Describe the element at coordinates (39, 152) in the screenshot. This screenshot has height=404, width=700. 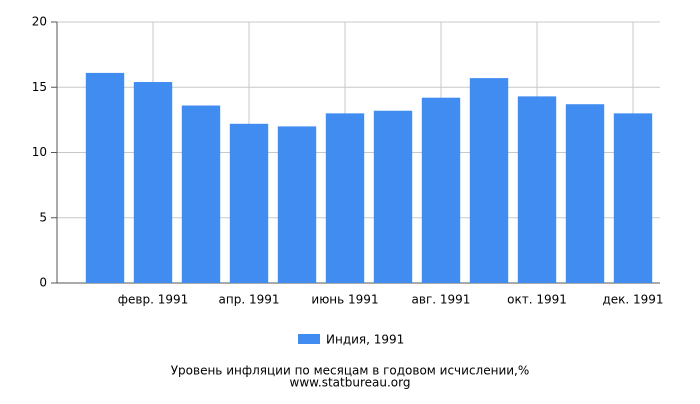
I see `y-tick-label: 10` at that location.